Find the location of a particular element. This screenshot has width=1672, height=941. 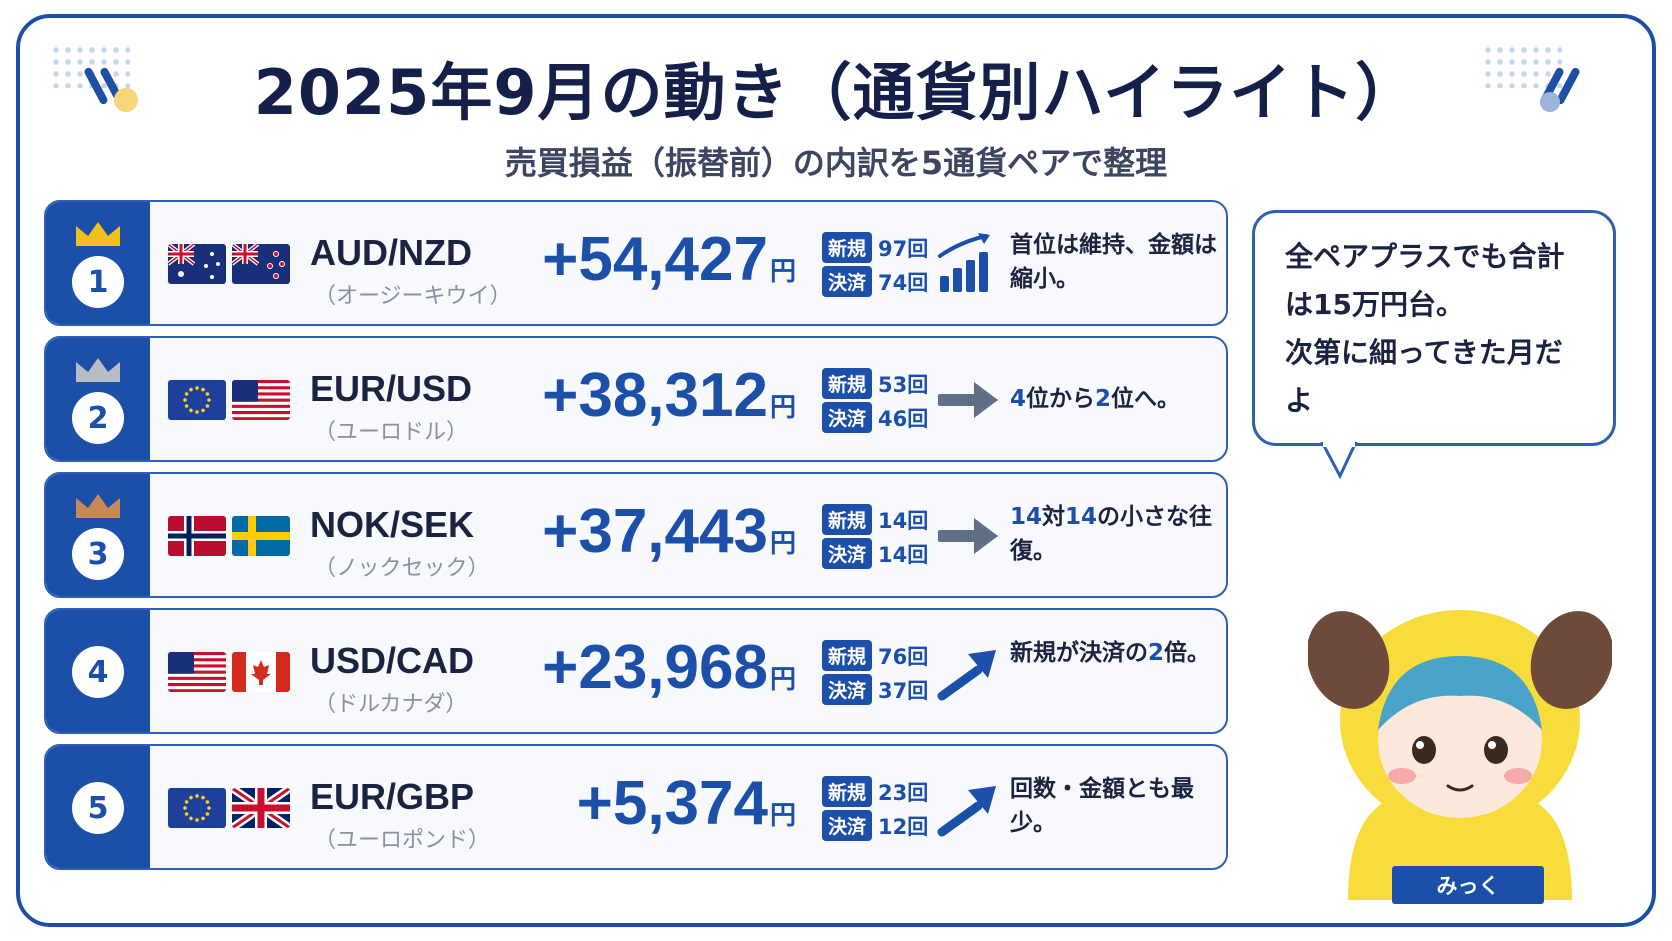

rank-column: 1 is located at coordinates (98, 263).